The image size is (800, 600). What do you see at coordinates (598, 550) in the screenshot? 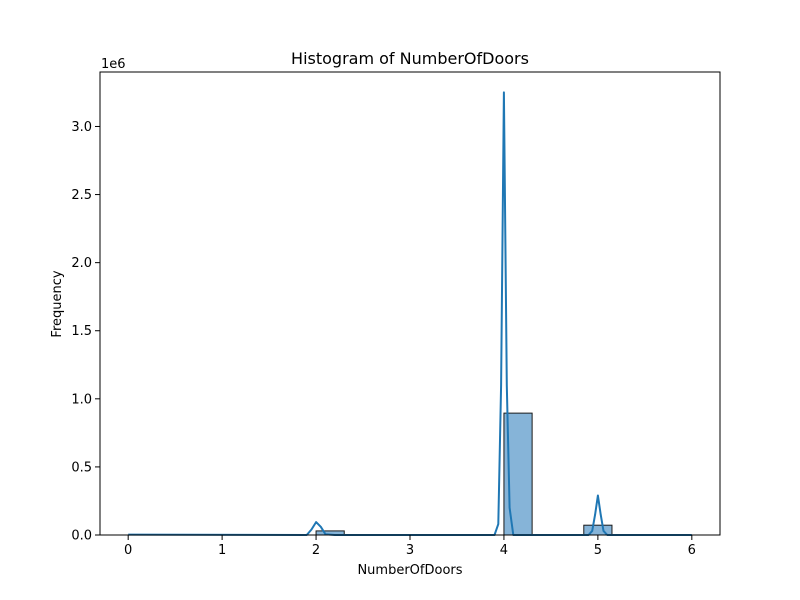
I see `x-tick-label: 5` at bounding box center [598, 550].